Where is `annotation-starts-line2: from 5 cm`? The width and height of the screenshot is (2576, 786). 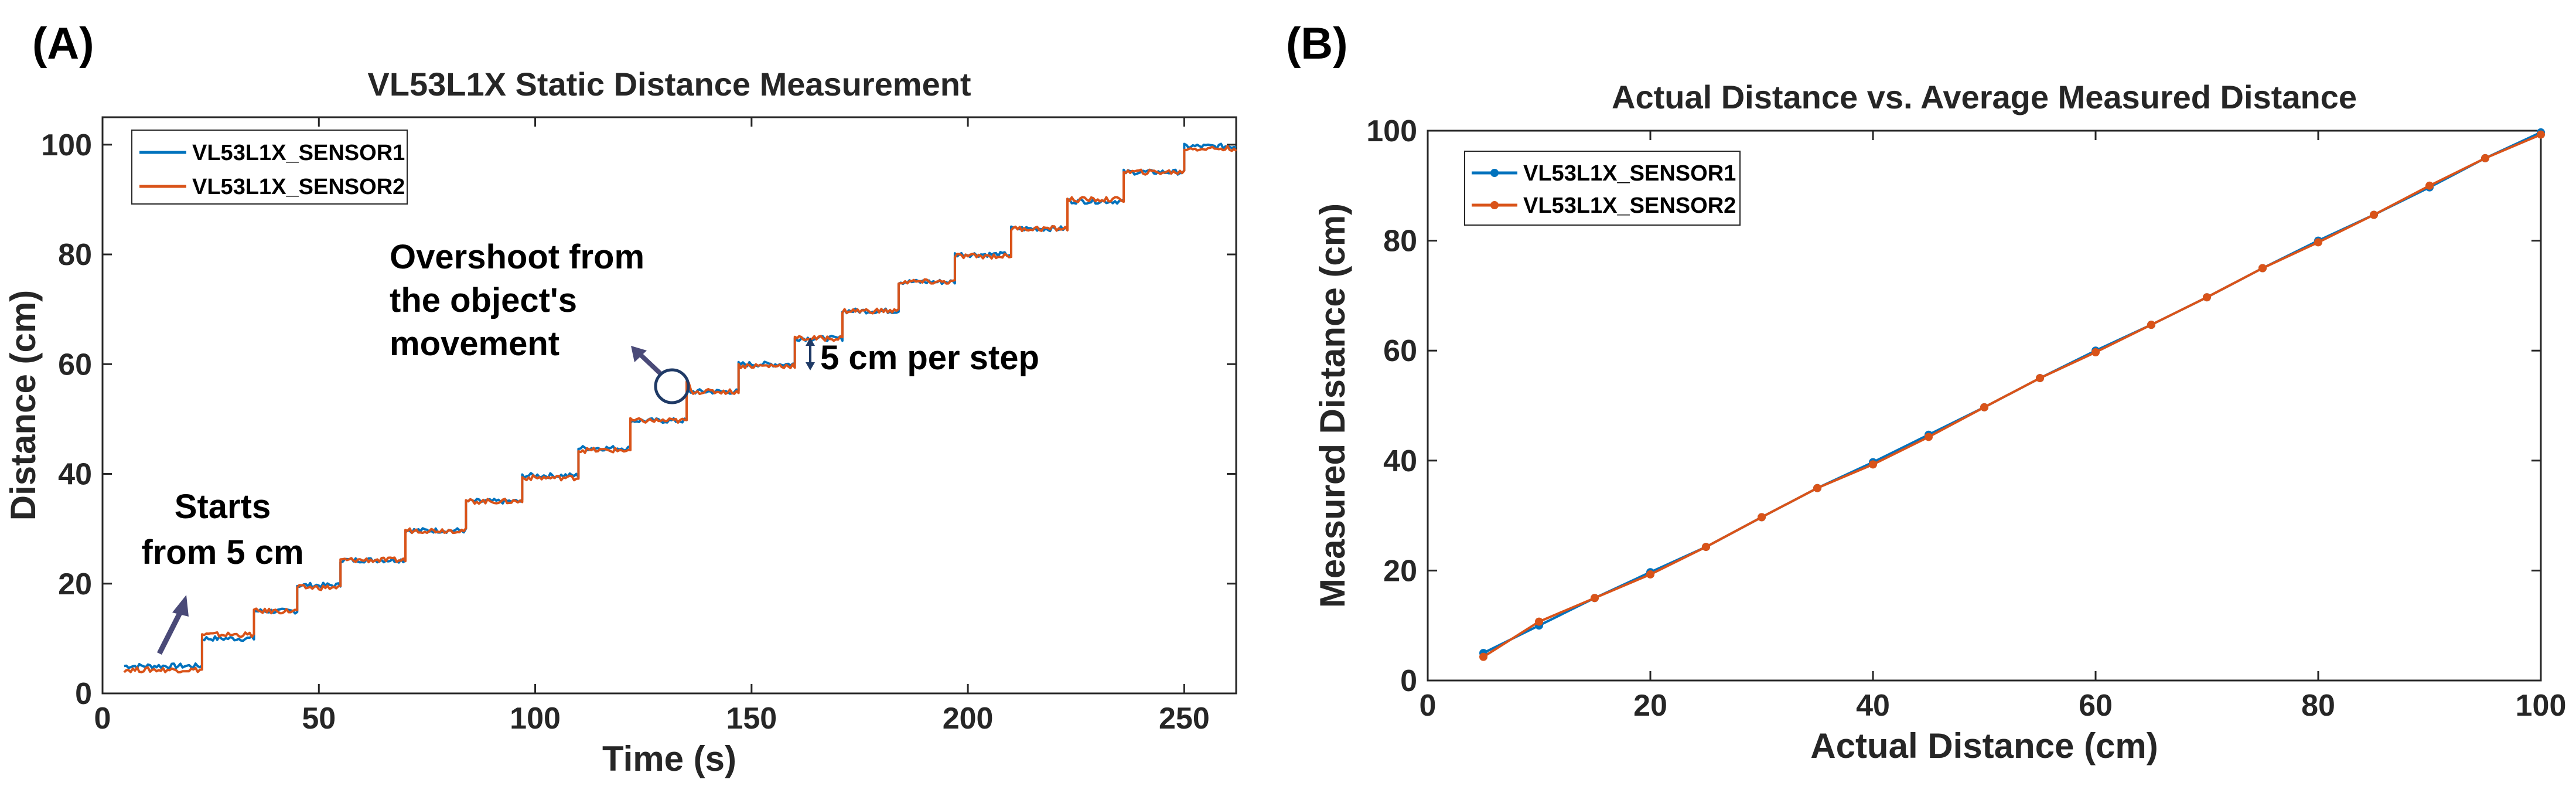 annotation-starts-line2: from 5 cm is located at coordinates (222, 552).